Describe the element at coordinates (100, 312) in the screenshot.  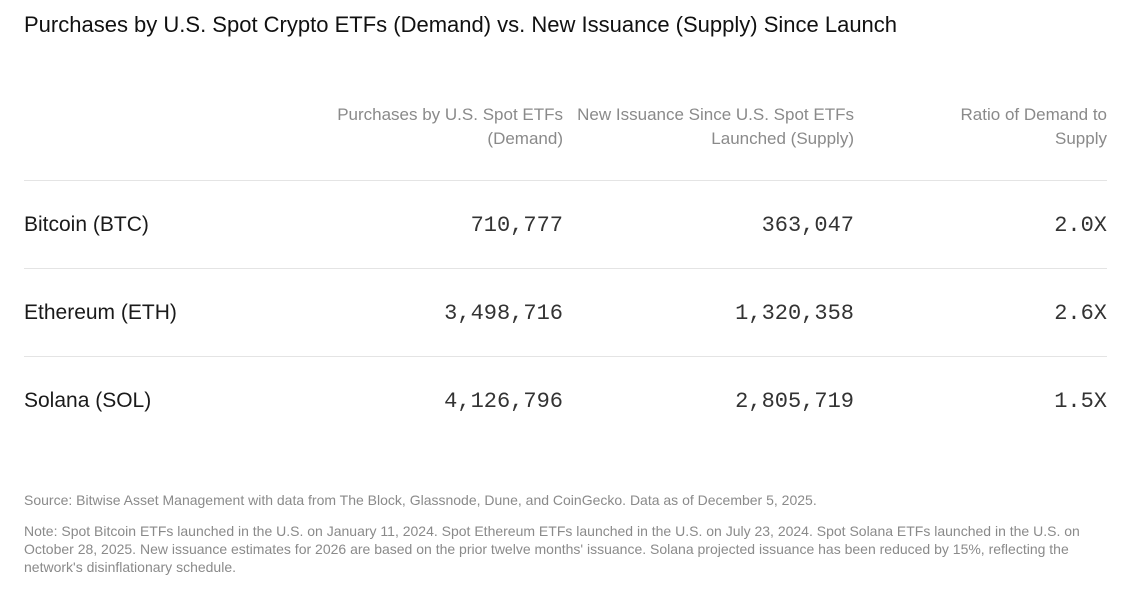
I see `row-label: Ethereum (ETH)` at that location.